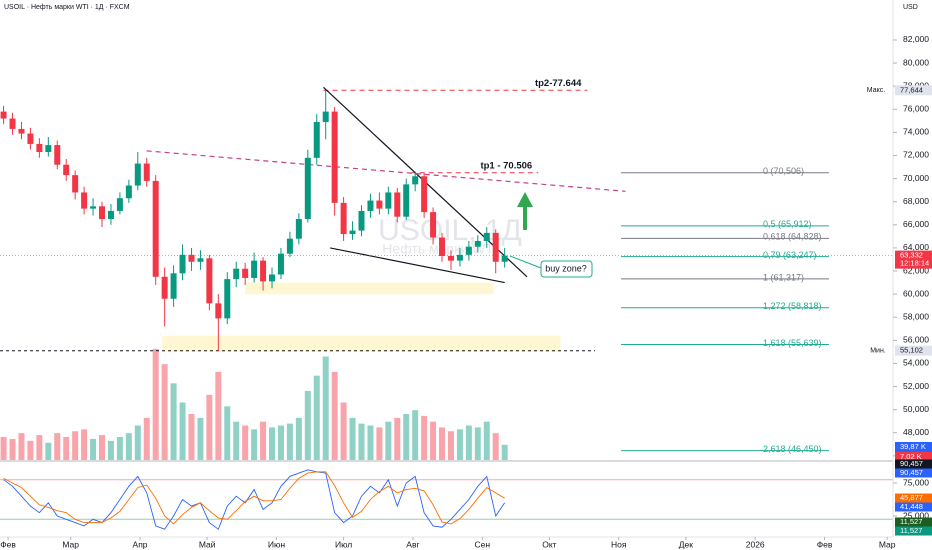 Image resolution: width=932 pixels, height=550 pixels. I want to click on y-tick-label: 52,000, so click(916, 386).